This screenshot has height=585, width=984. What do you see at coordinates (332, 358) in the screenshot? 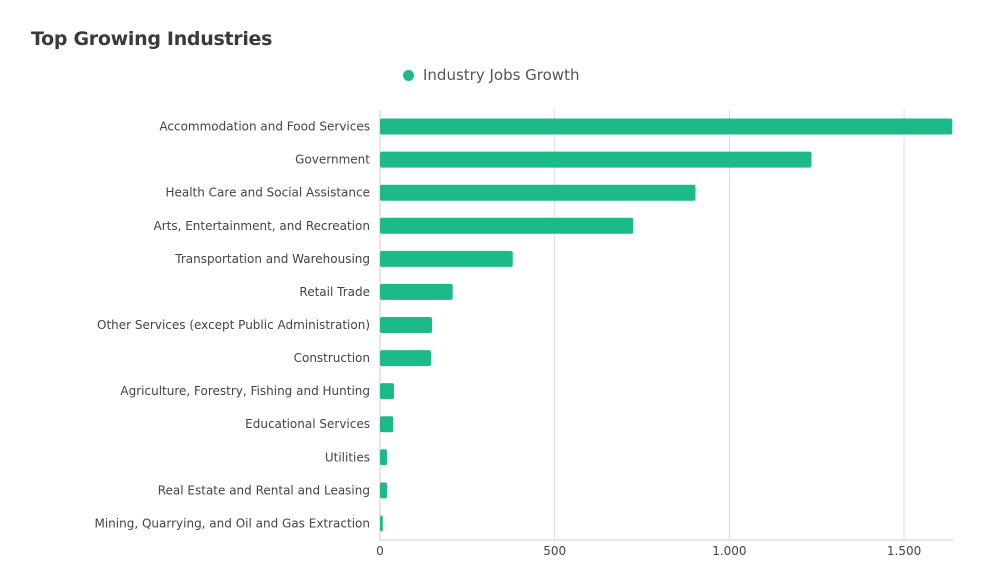
I see `category-label: Construction` at bounding box center [332, 358].